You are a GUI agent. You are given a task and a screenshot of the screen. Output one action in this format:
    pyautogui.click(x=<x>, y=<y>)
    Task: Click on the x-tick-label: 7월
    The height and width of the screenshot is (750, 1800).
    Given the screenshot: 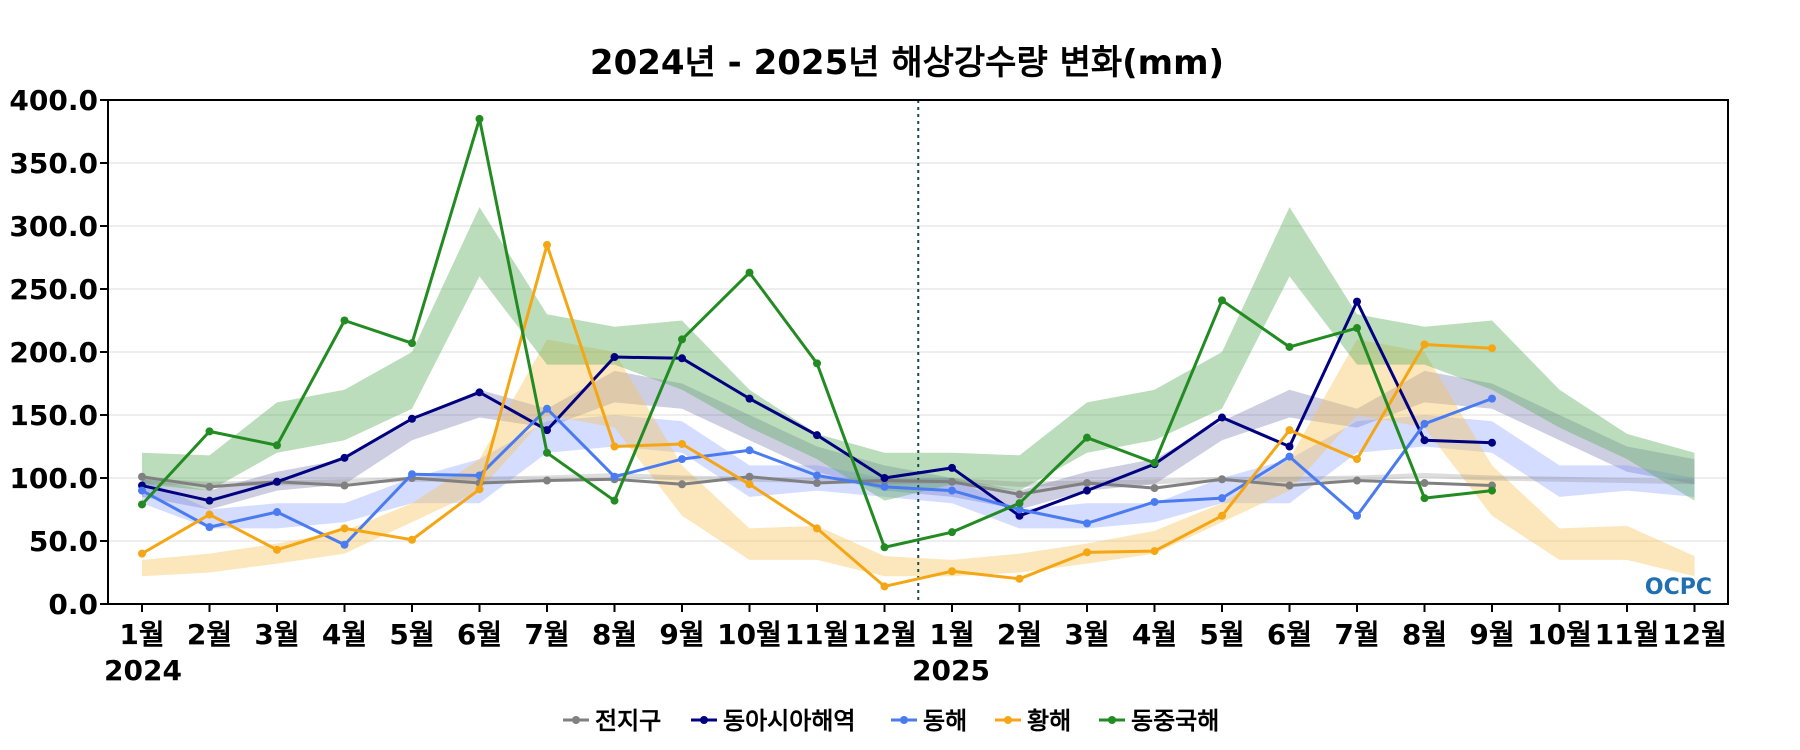 What is the action you would take?
    pyautogui.click(x=546, y=634)
    